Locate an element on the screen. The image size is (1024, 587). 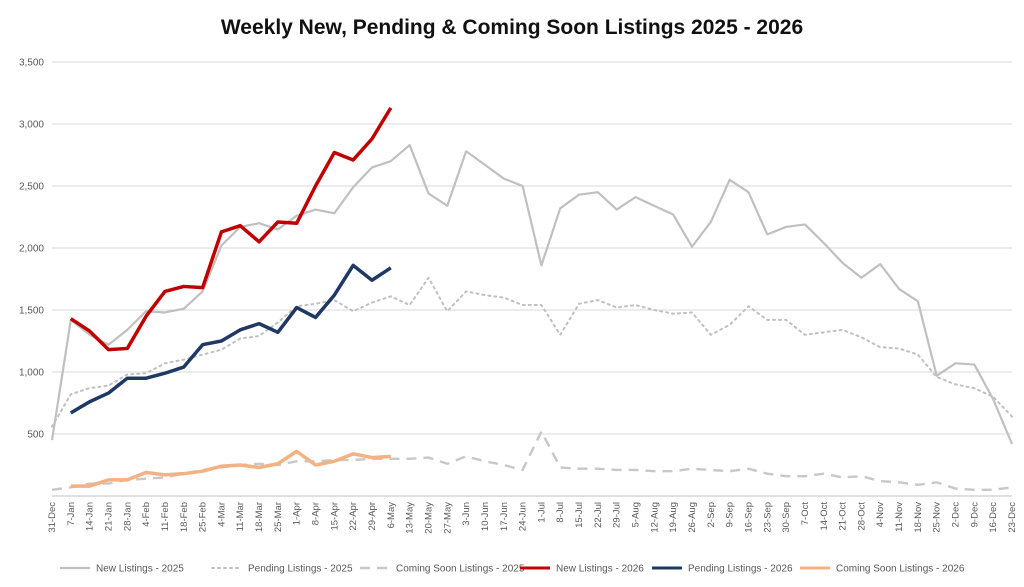
x-tick-label: 14-Oct is located at coordinates (824, 516).